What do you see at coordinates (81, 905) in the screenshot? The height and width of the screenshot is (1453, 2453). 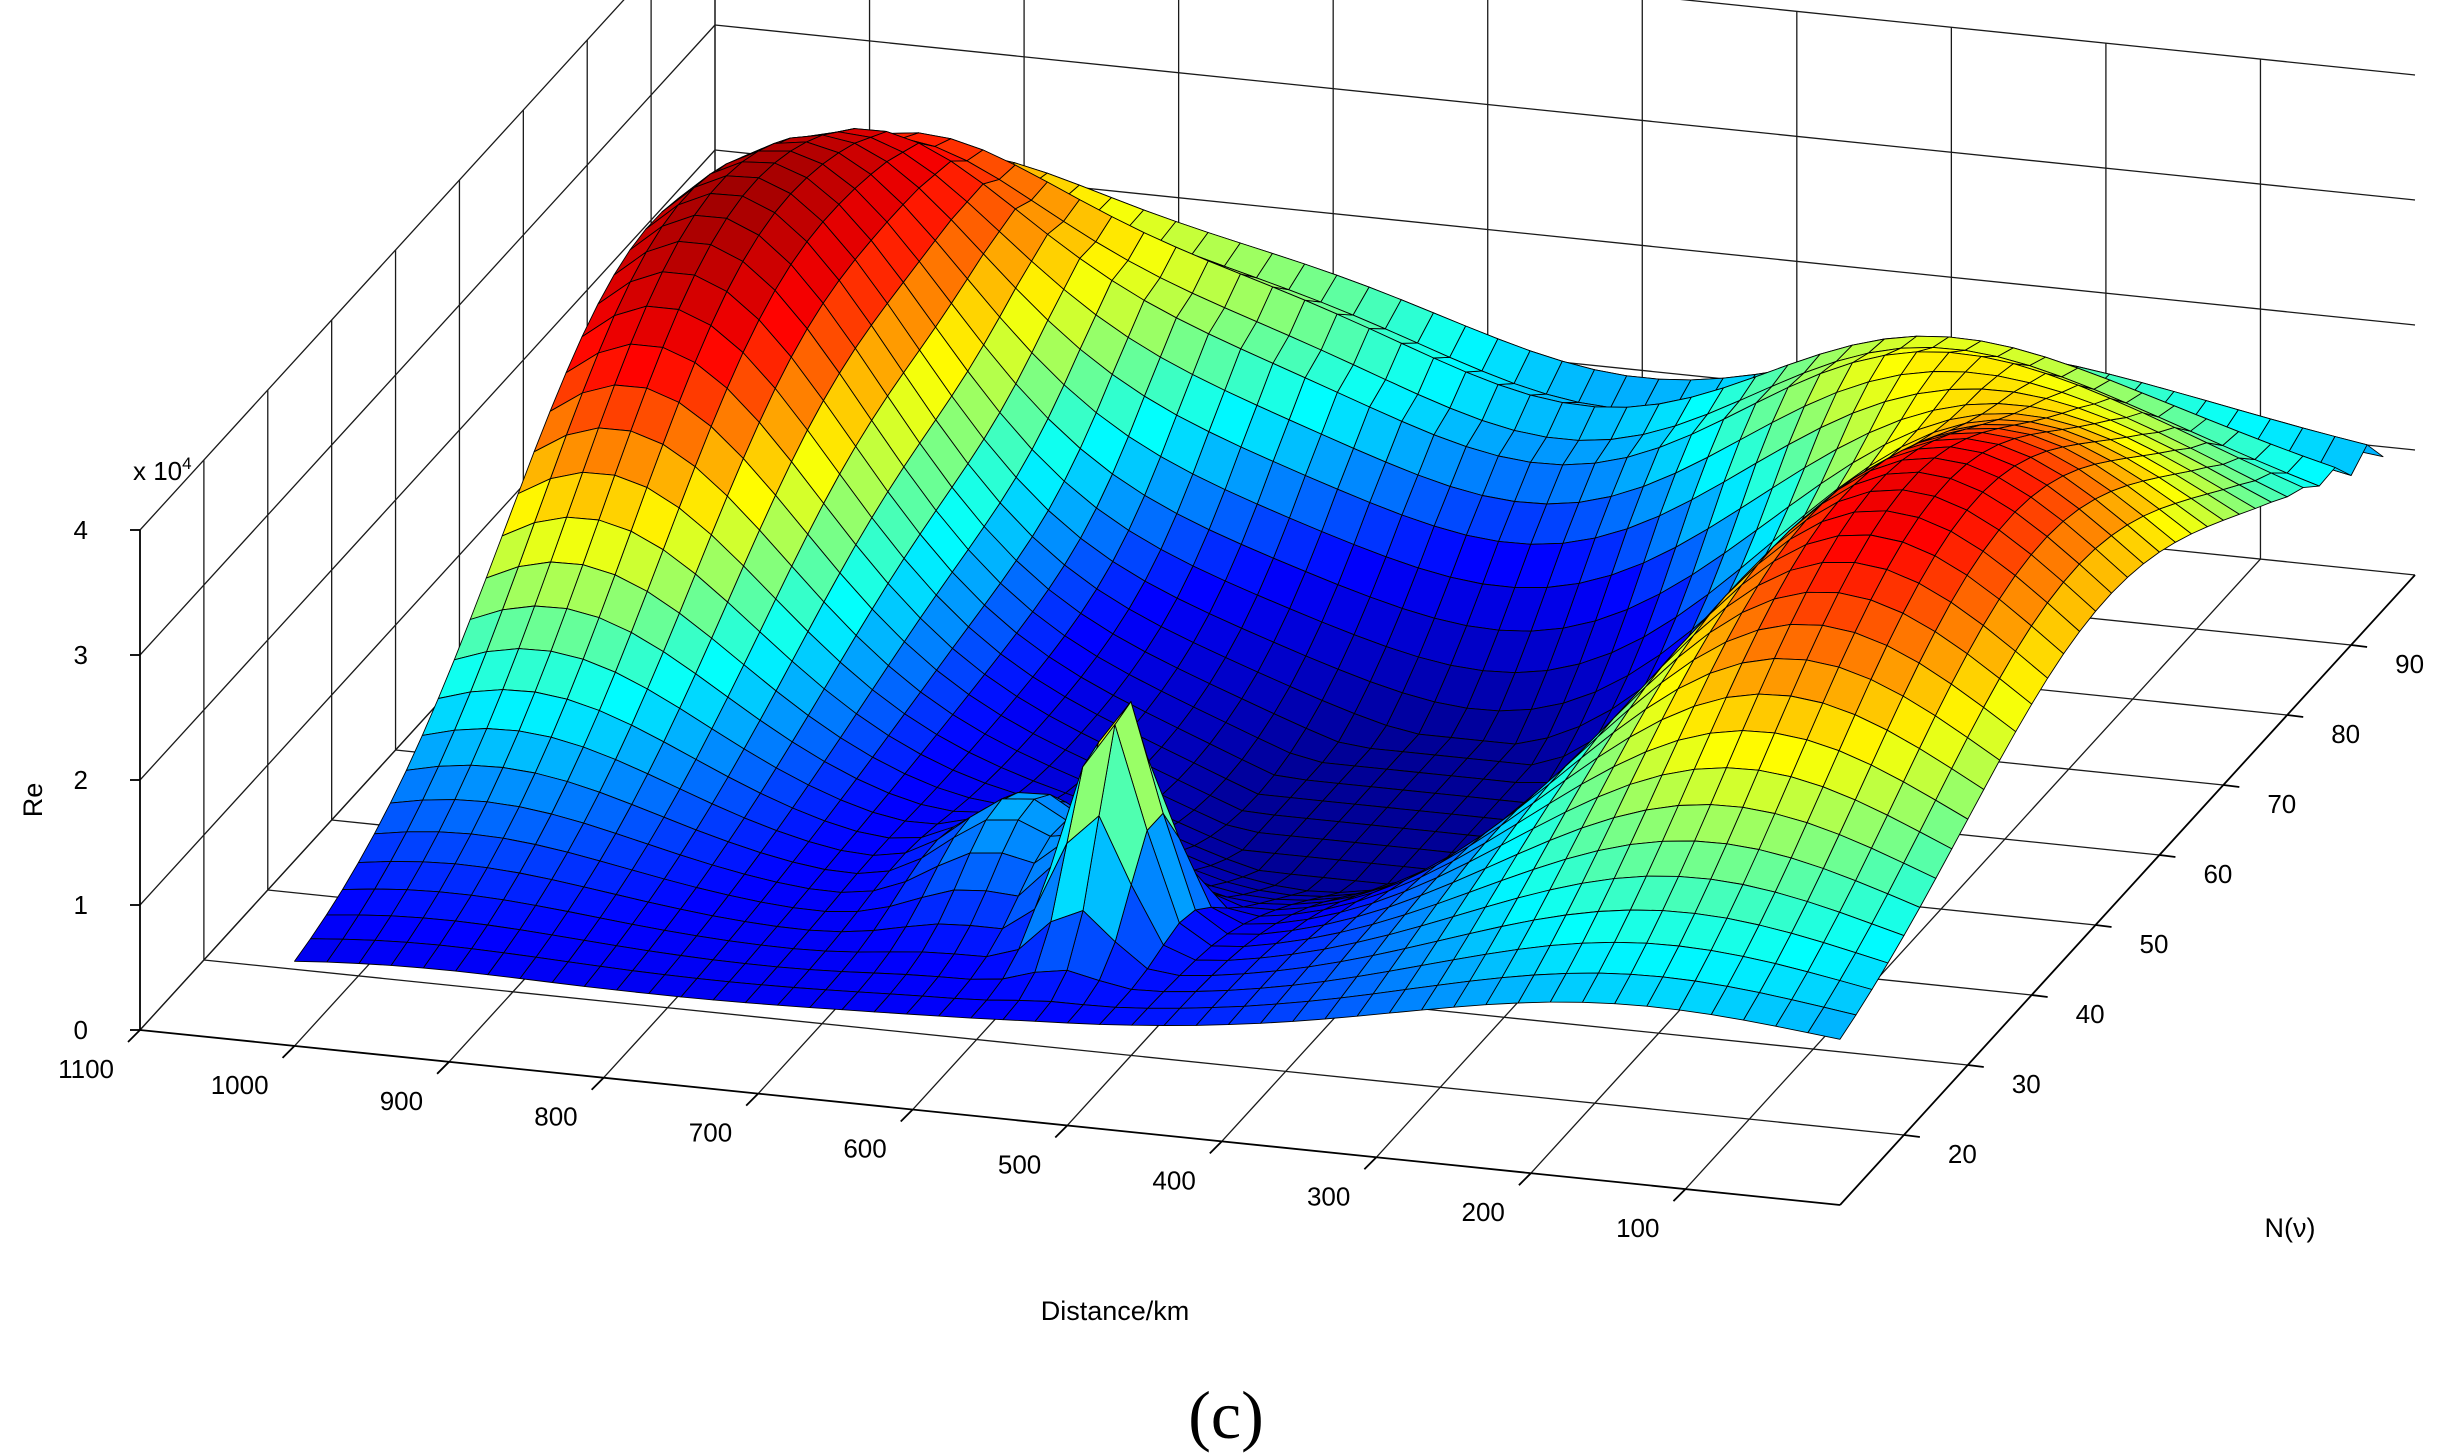 I see `z-tick-label: 1` at bounding box center [81, 905].